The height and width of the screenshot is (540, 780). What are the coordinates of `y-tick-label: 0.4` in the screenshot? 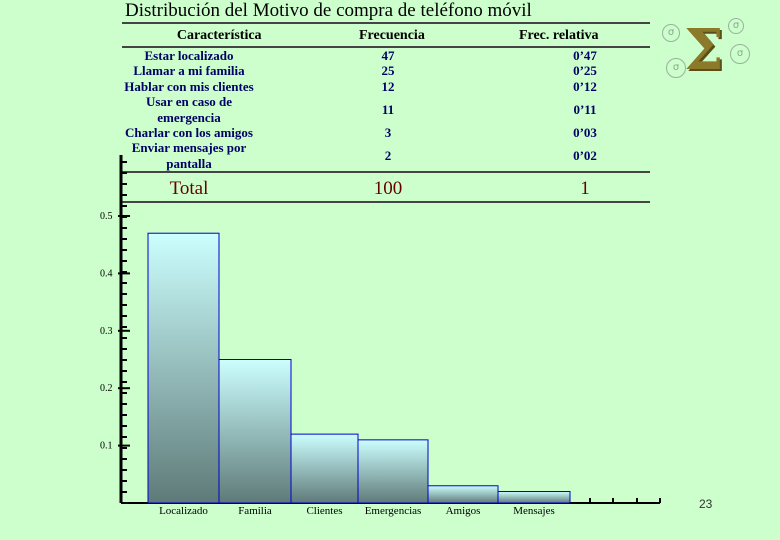 It's located at (106, 273).